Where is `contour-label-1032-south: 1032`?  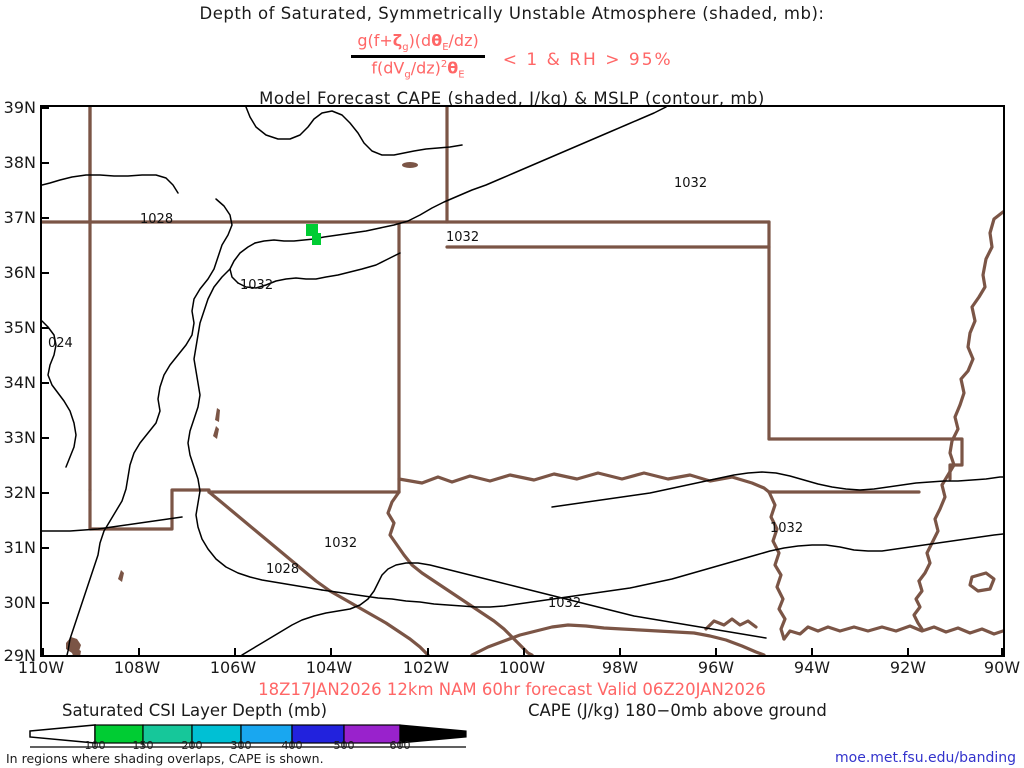
contour-label-1032-south: 1032 is located at coordinates (340, 543).